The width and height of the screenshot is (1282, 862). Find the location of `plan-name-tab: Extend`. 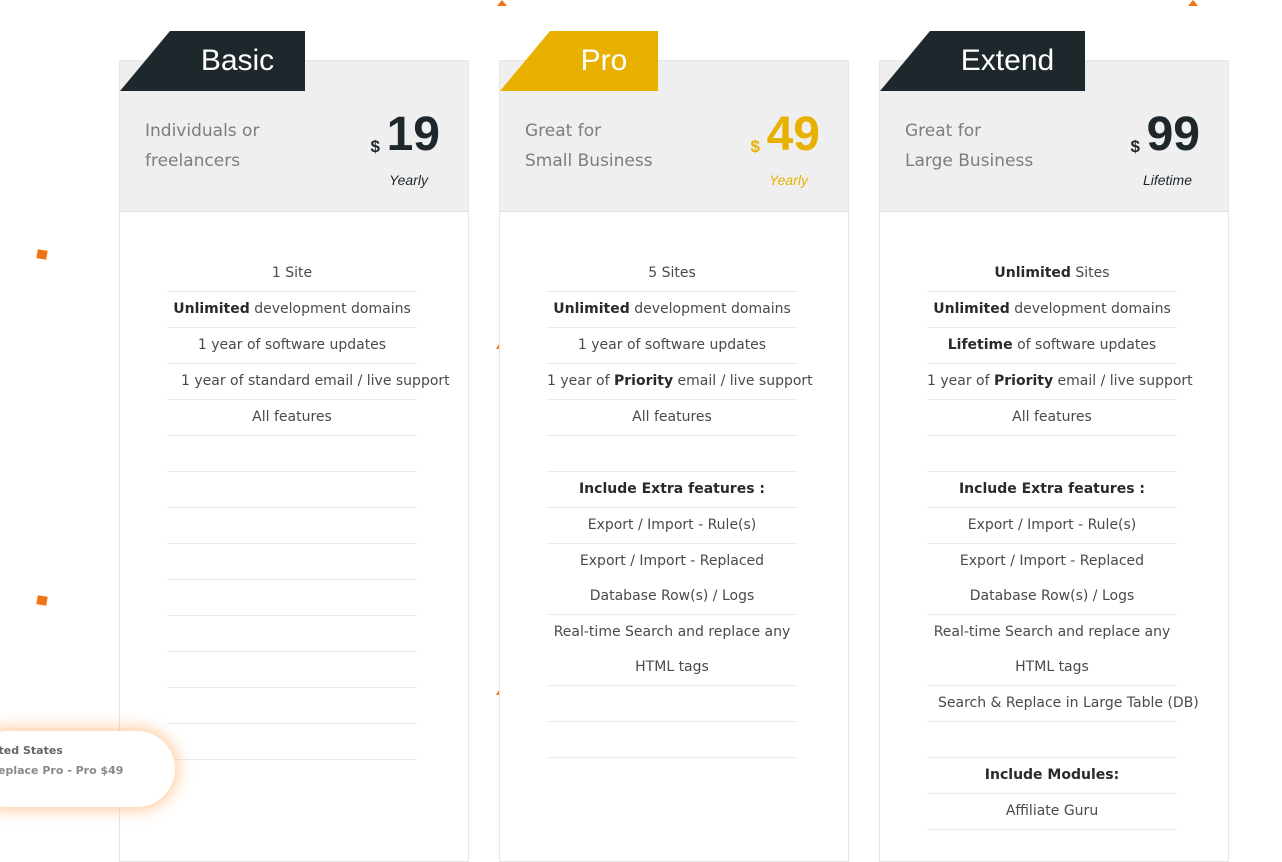

plan-name-tab: Extend is located at coordinates (982, 61).